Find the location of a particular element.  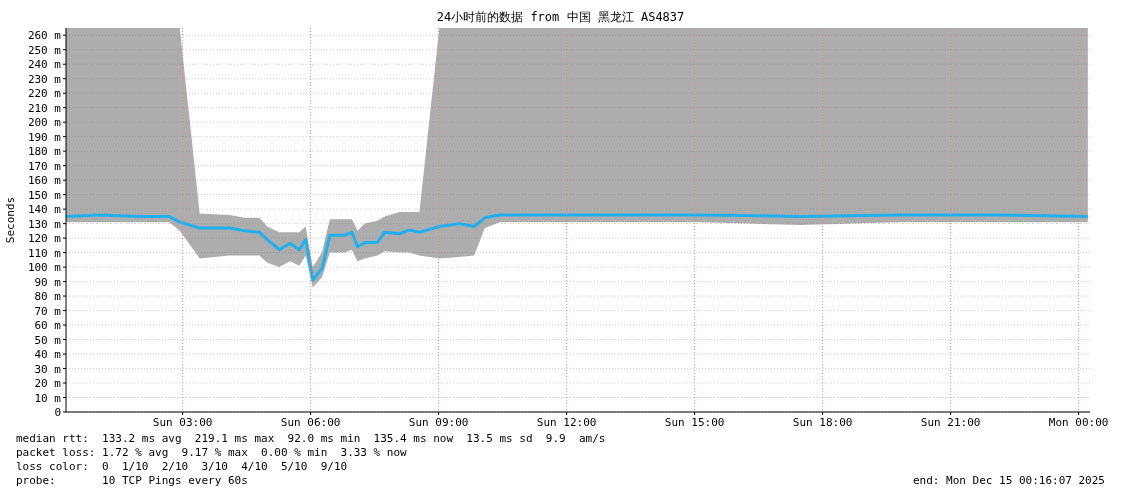

y-tick-label: 240 m is located at coordinates (44, 65).